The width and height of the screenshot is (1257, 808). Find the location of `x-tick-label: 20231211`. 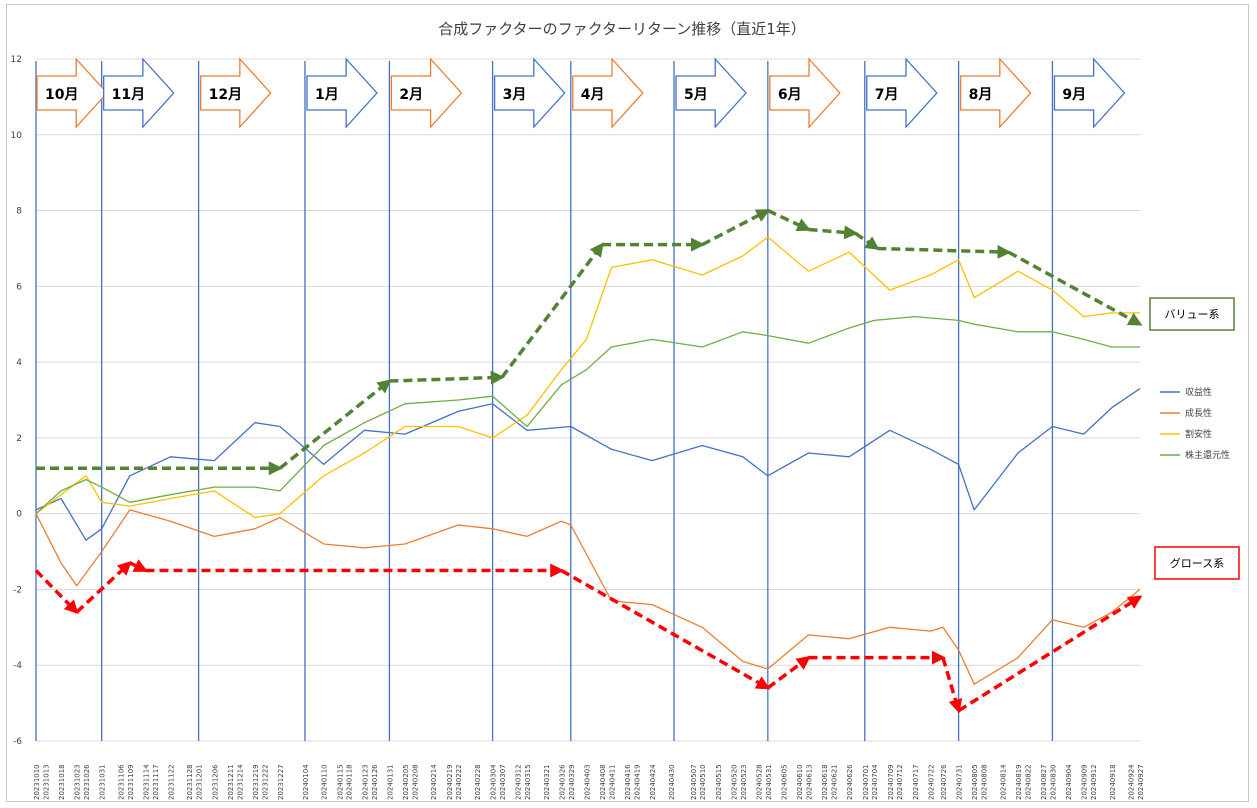

x-tick-label: 20231211 is located at coordinates (231, 782).